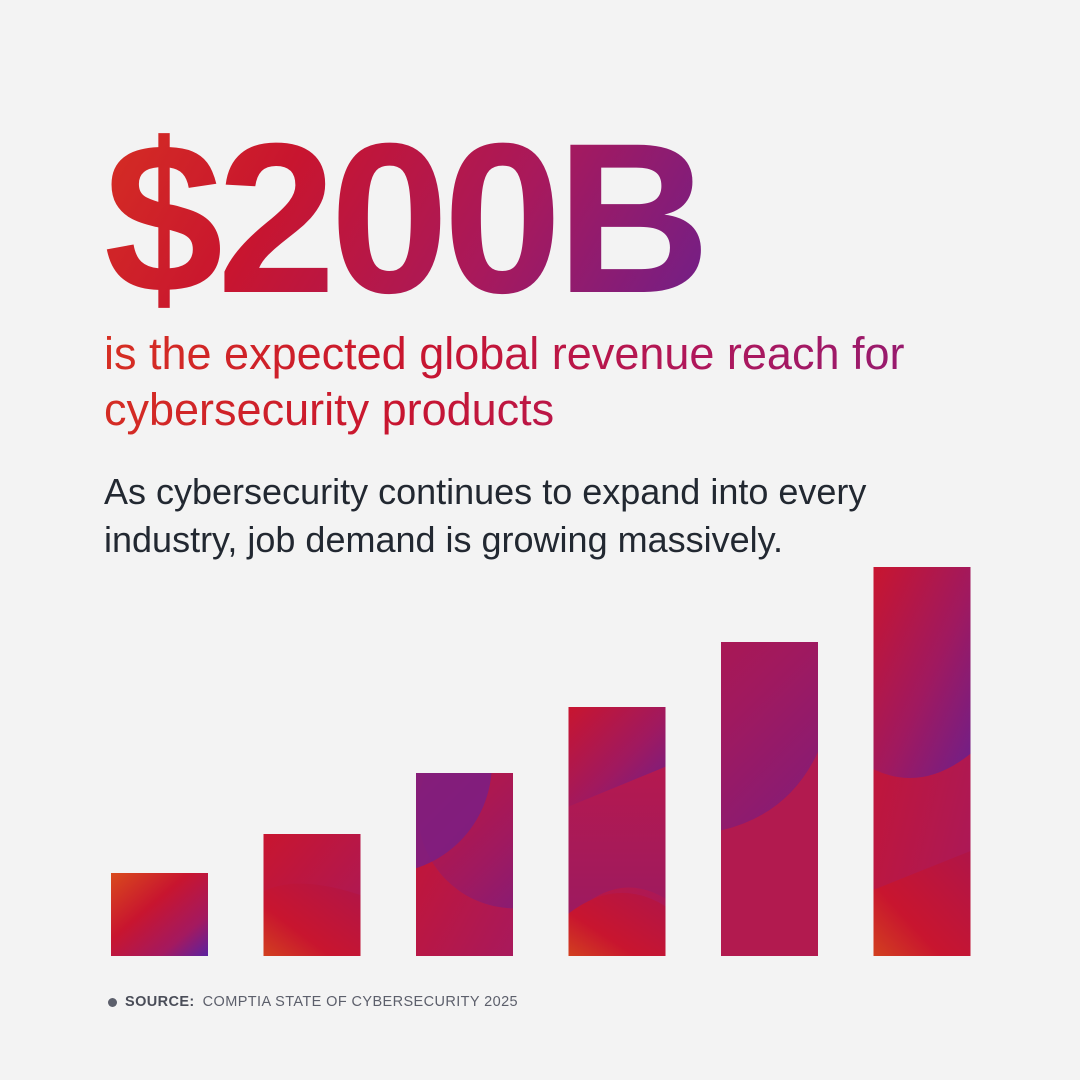 Image resolution: width=1080 pixels, height=1080 pixels. I want to click on headline-stat: $200B, so click(407, 218).